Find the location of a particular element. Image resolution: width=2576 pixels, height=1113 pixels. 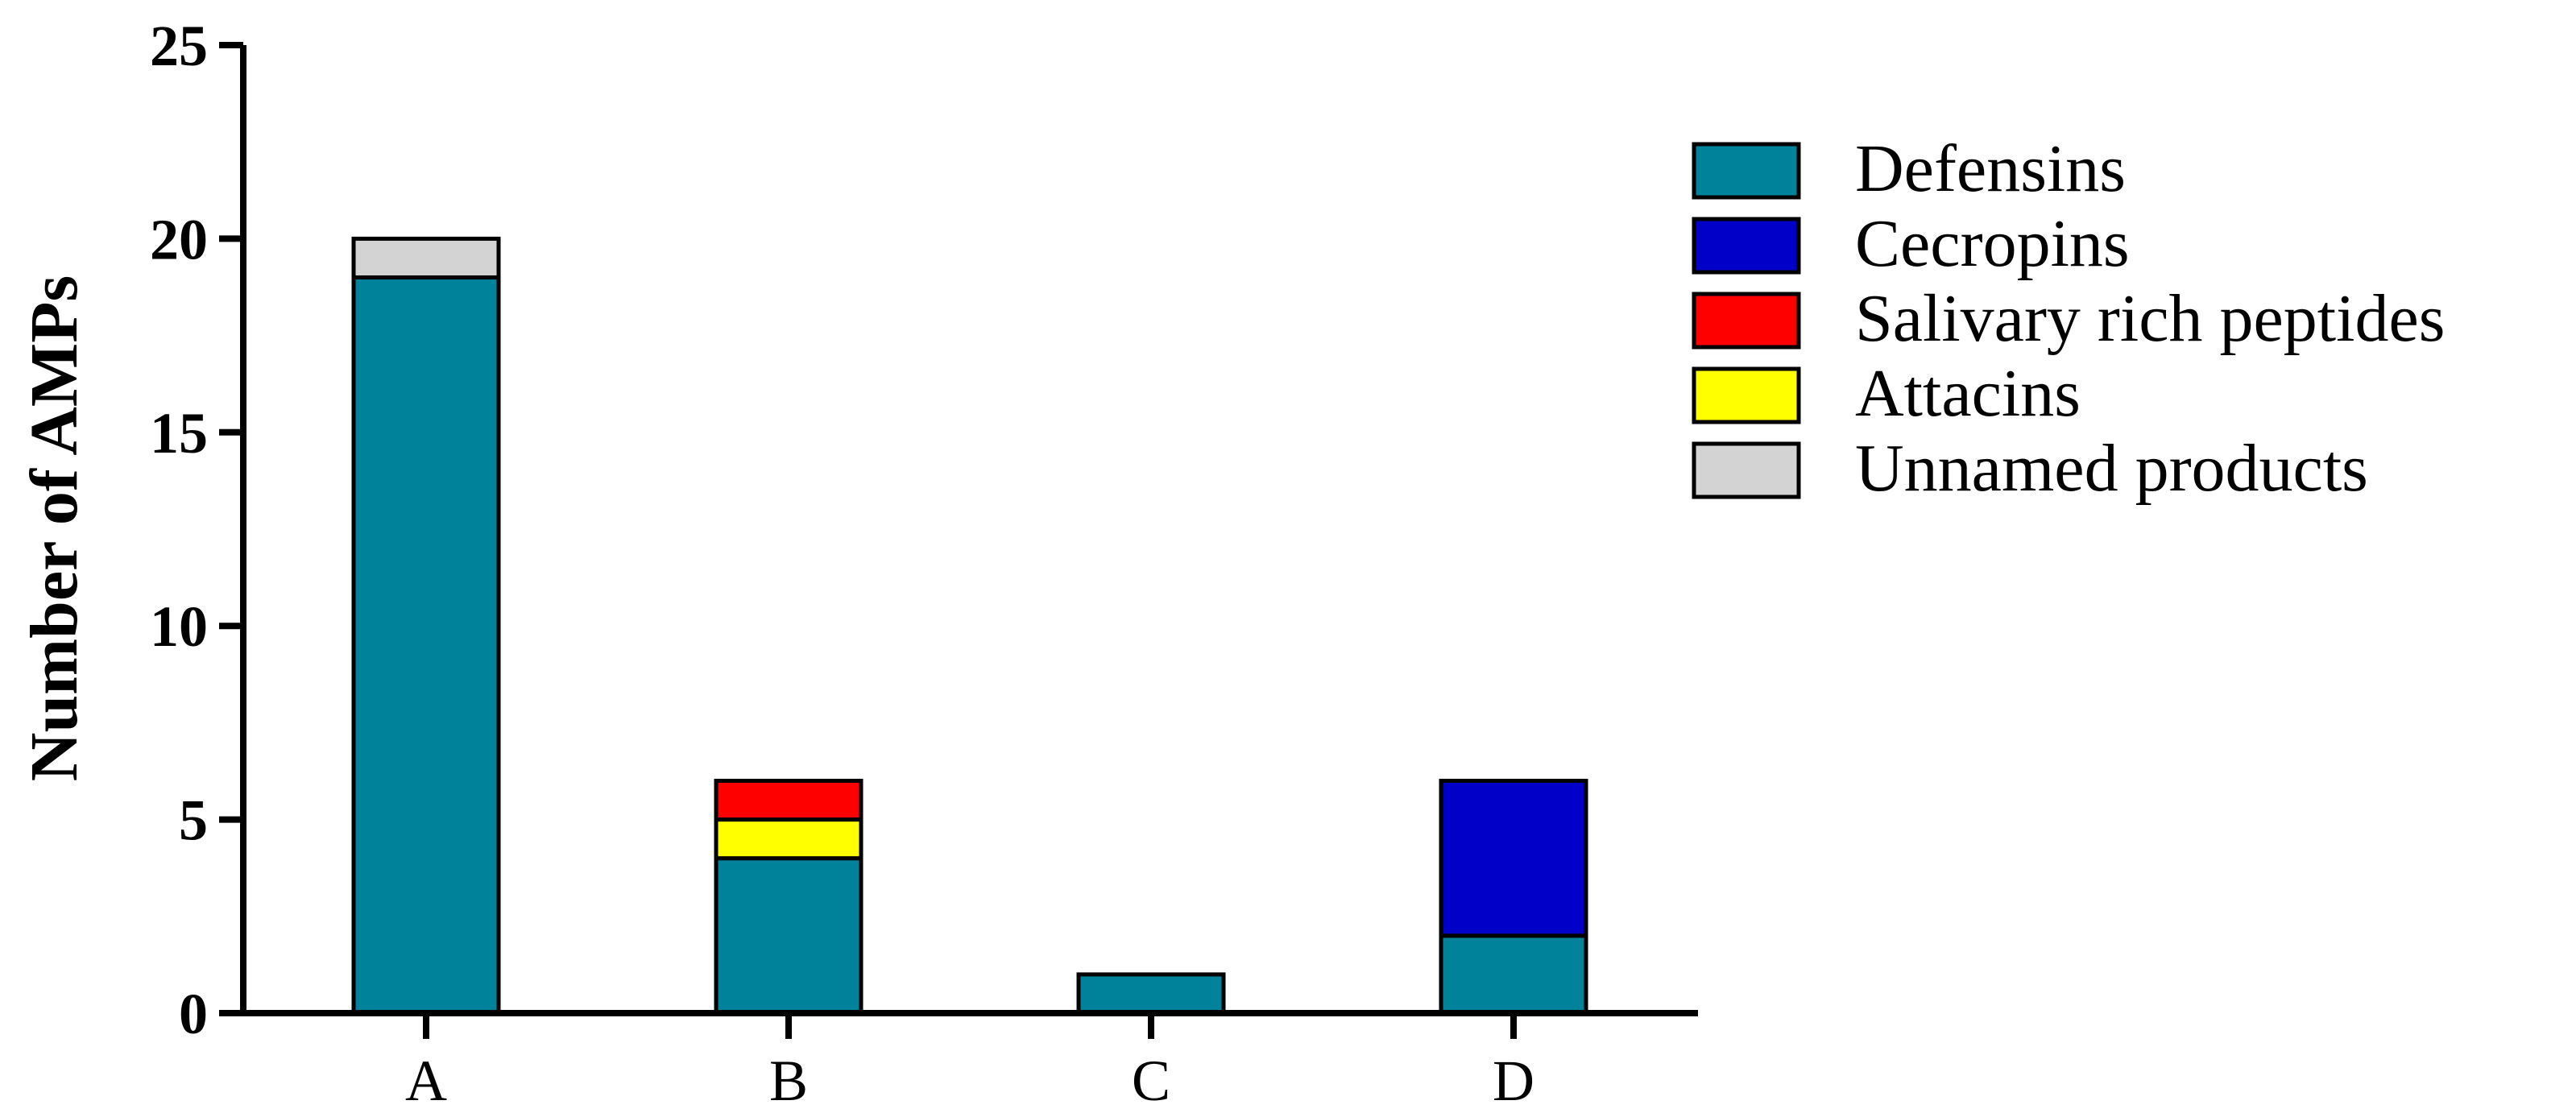

y-axis-title: Number of AMPs is located at coordinates (54, 528).